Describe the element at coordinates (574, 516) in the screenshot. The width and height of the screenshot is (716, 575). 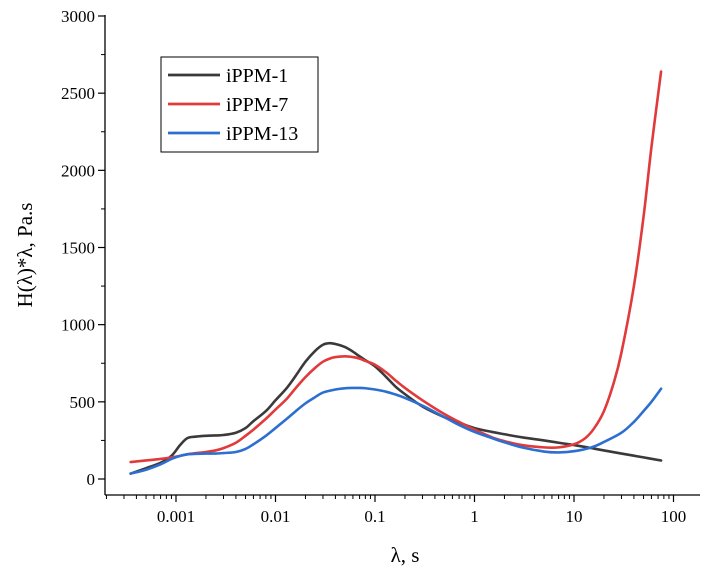
I see `x-tick-label: 10` at that location.